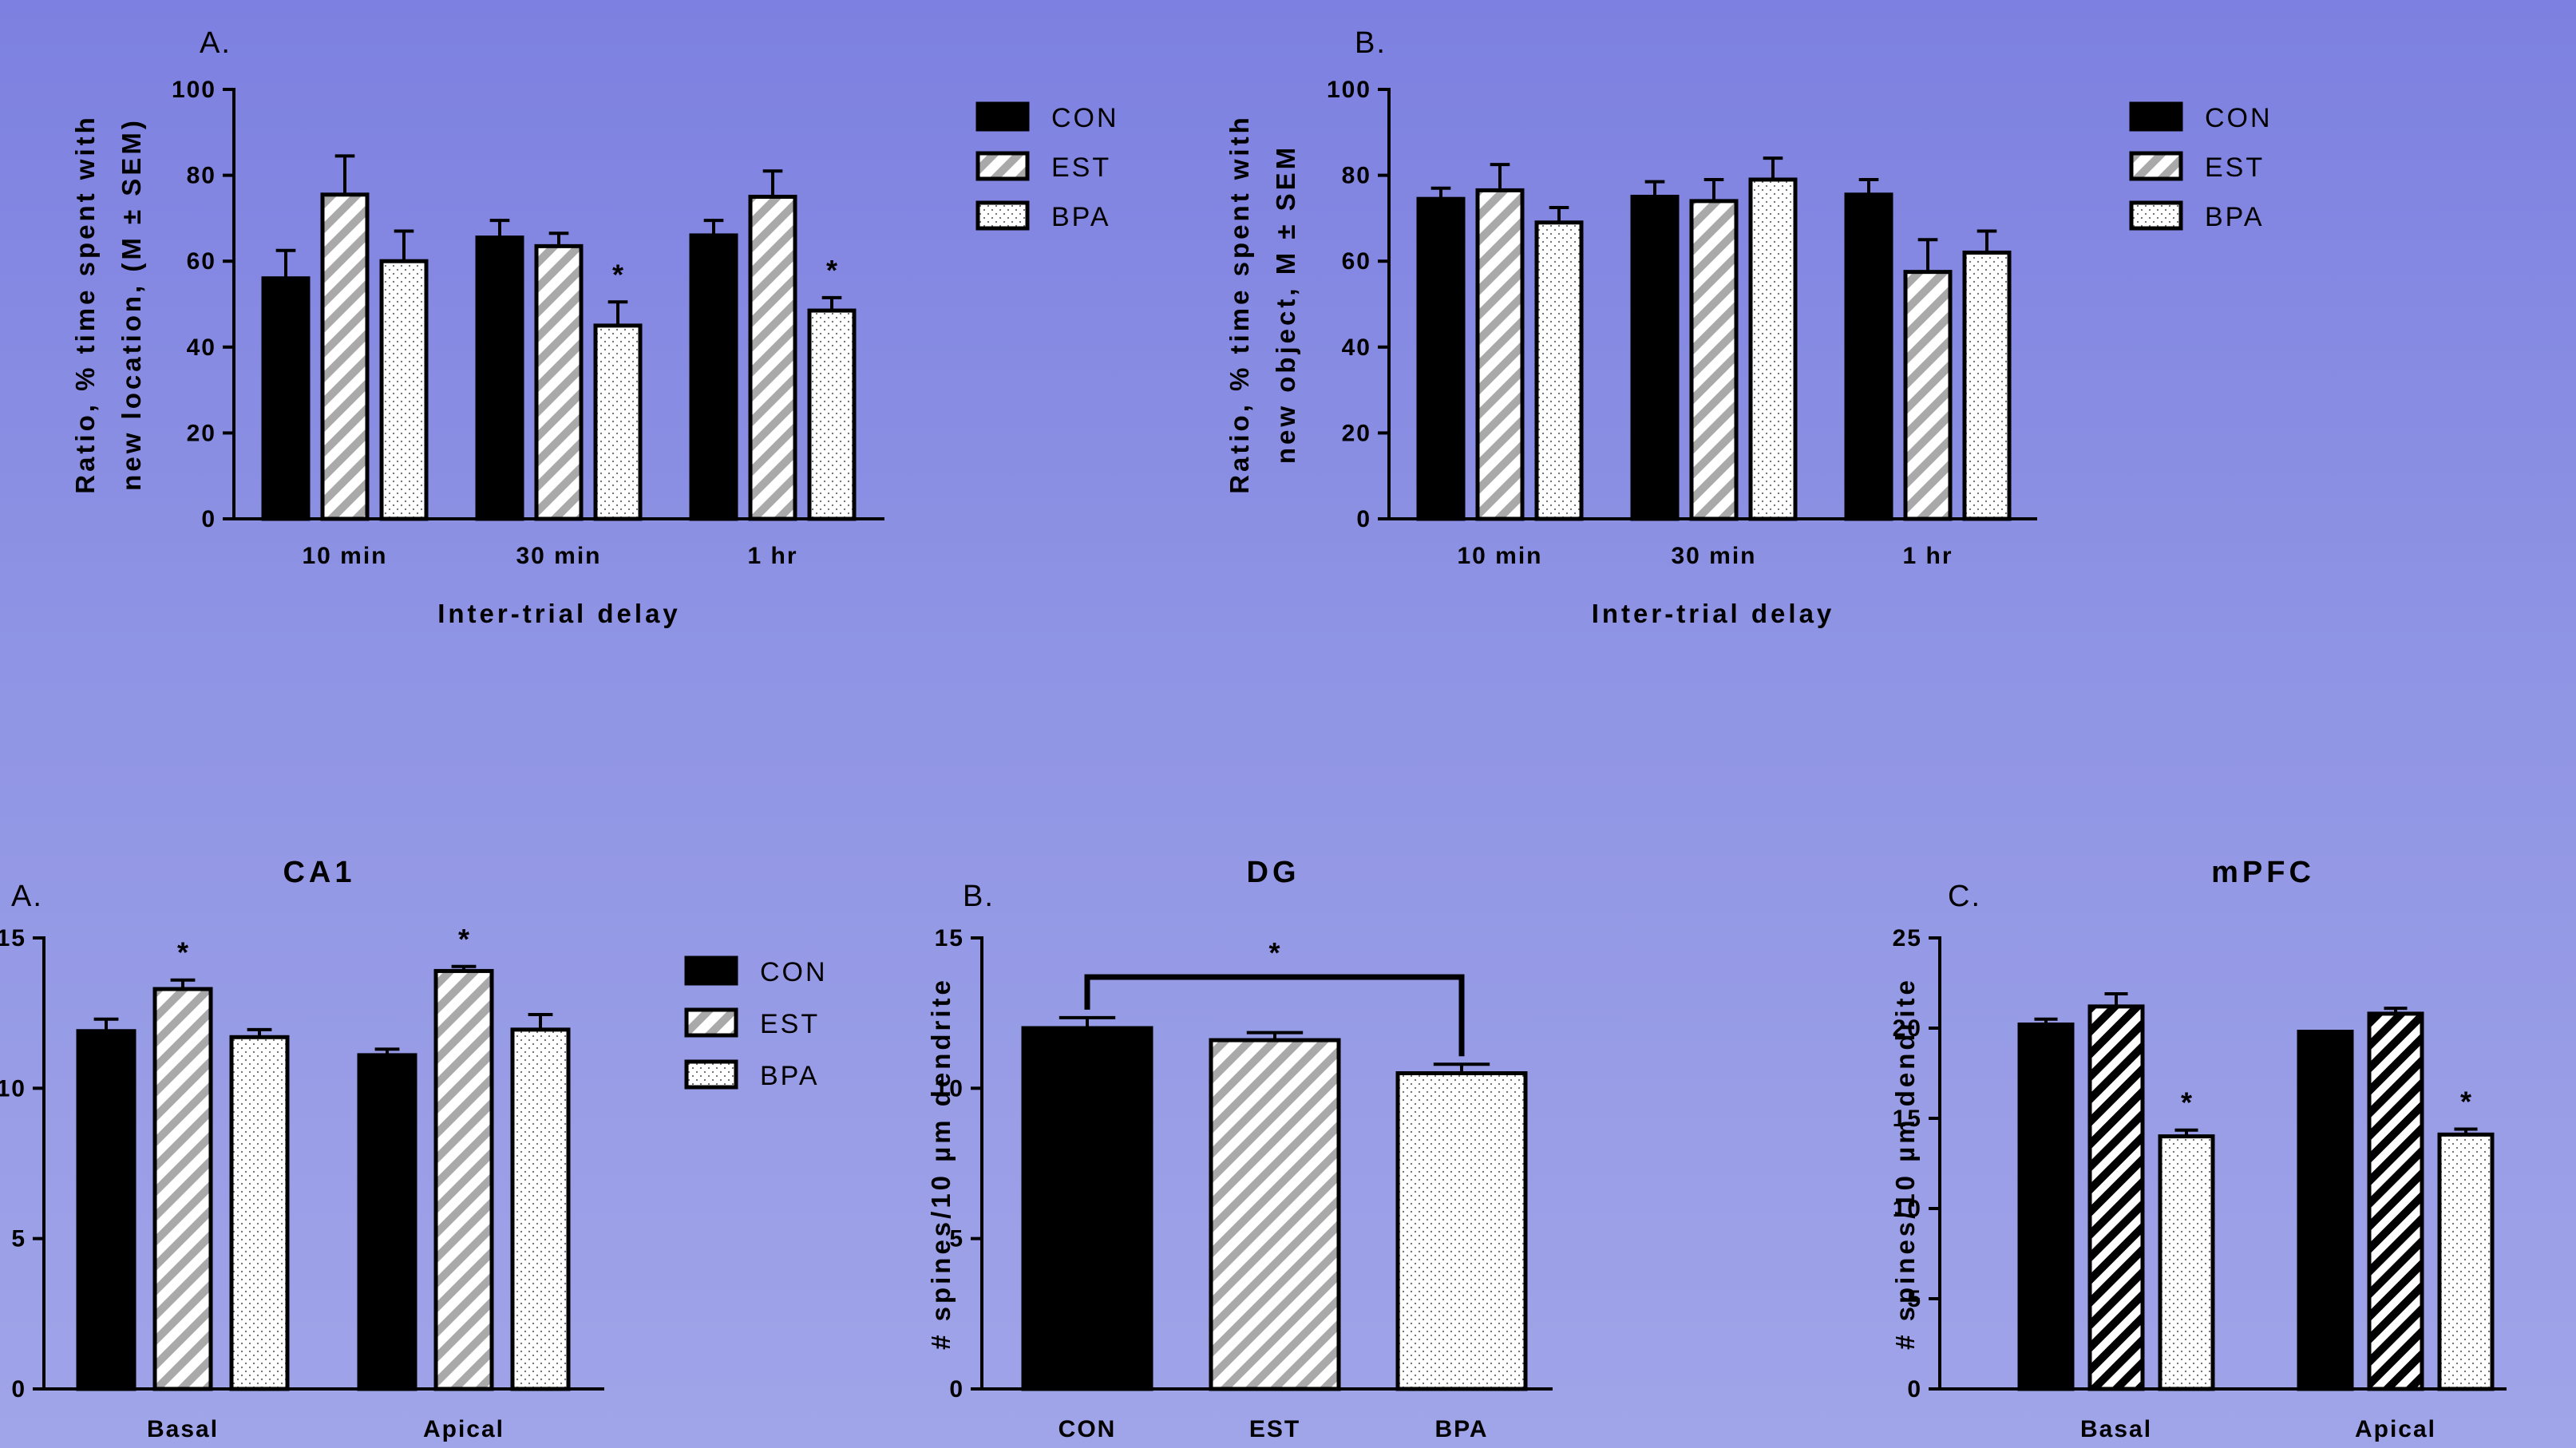 This screenshot has width=2576, height=1448. What do you see at coordinates (2263, 872) in the screenshot?
I see `chart-title: mPFC` at bounding box center [2263, 872].